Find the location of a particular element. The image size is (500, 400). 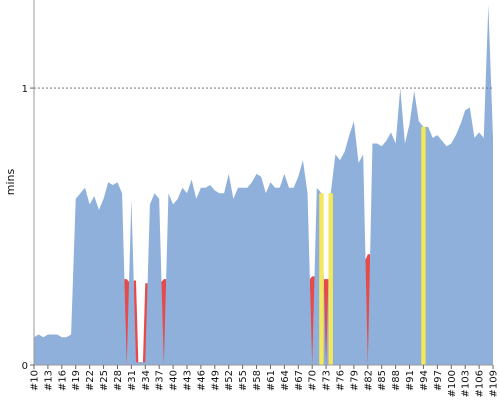

x-tick-label: #10 is located at coordinates (35, 380).